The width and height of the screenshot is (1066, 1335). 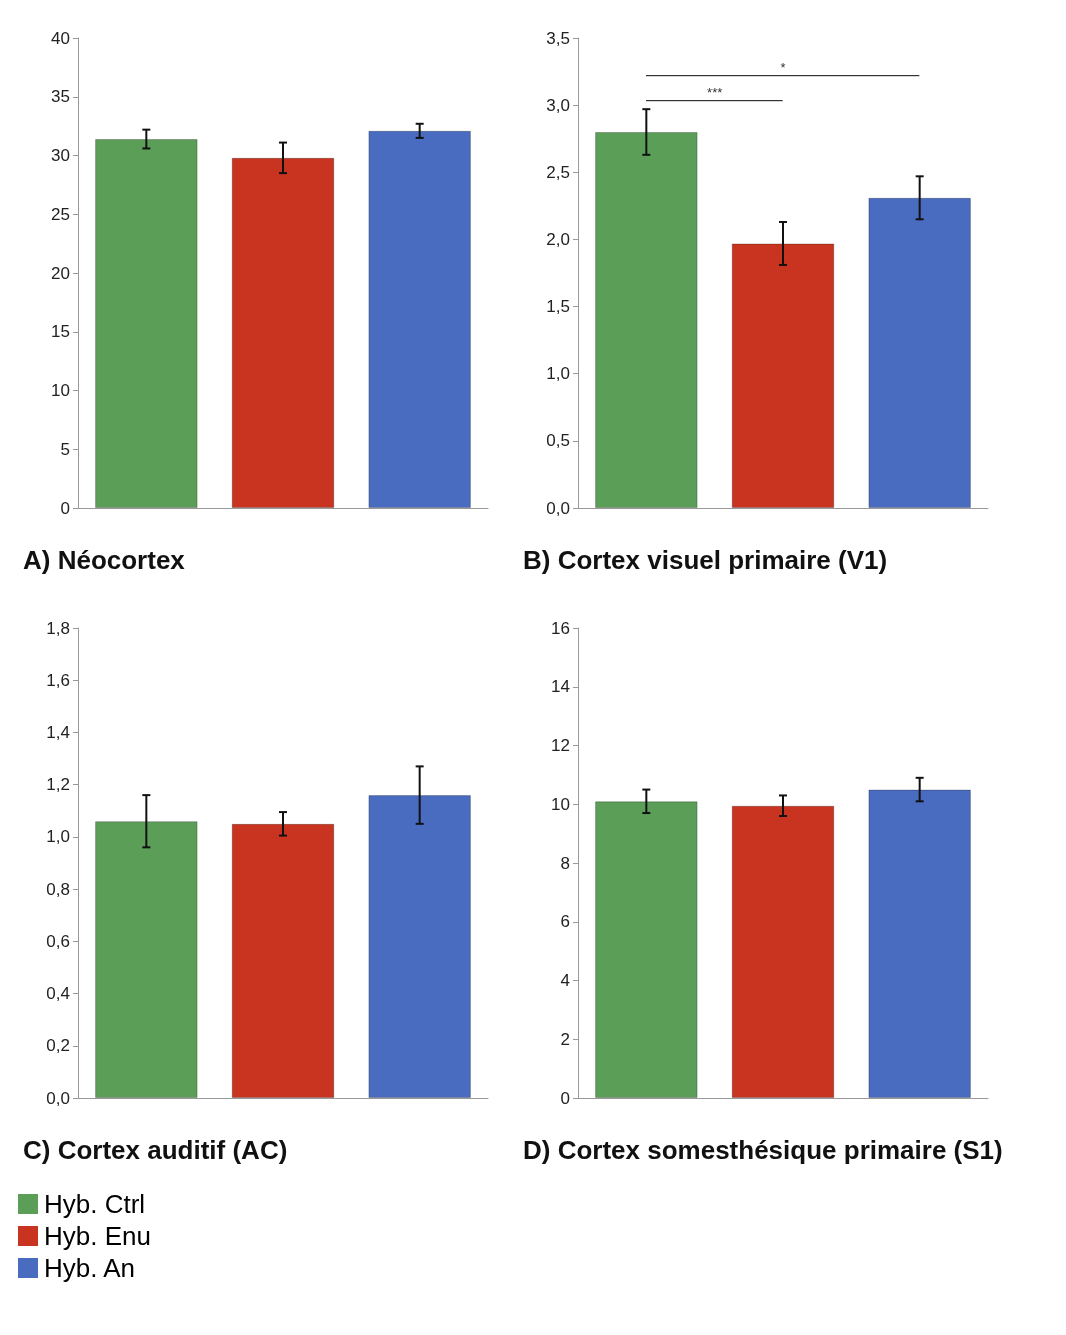 I want to click on y-tick-label: 0,6, so click(x=58, y=941).